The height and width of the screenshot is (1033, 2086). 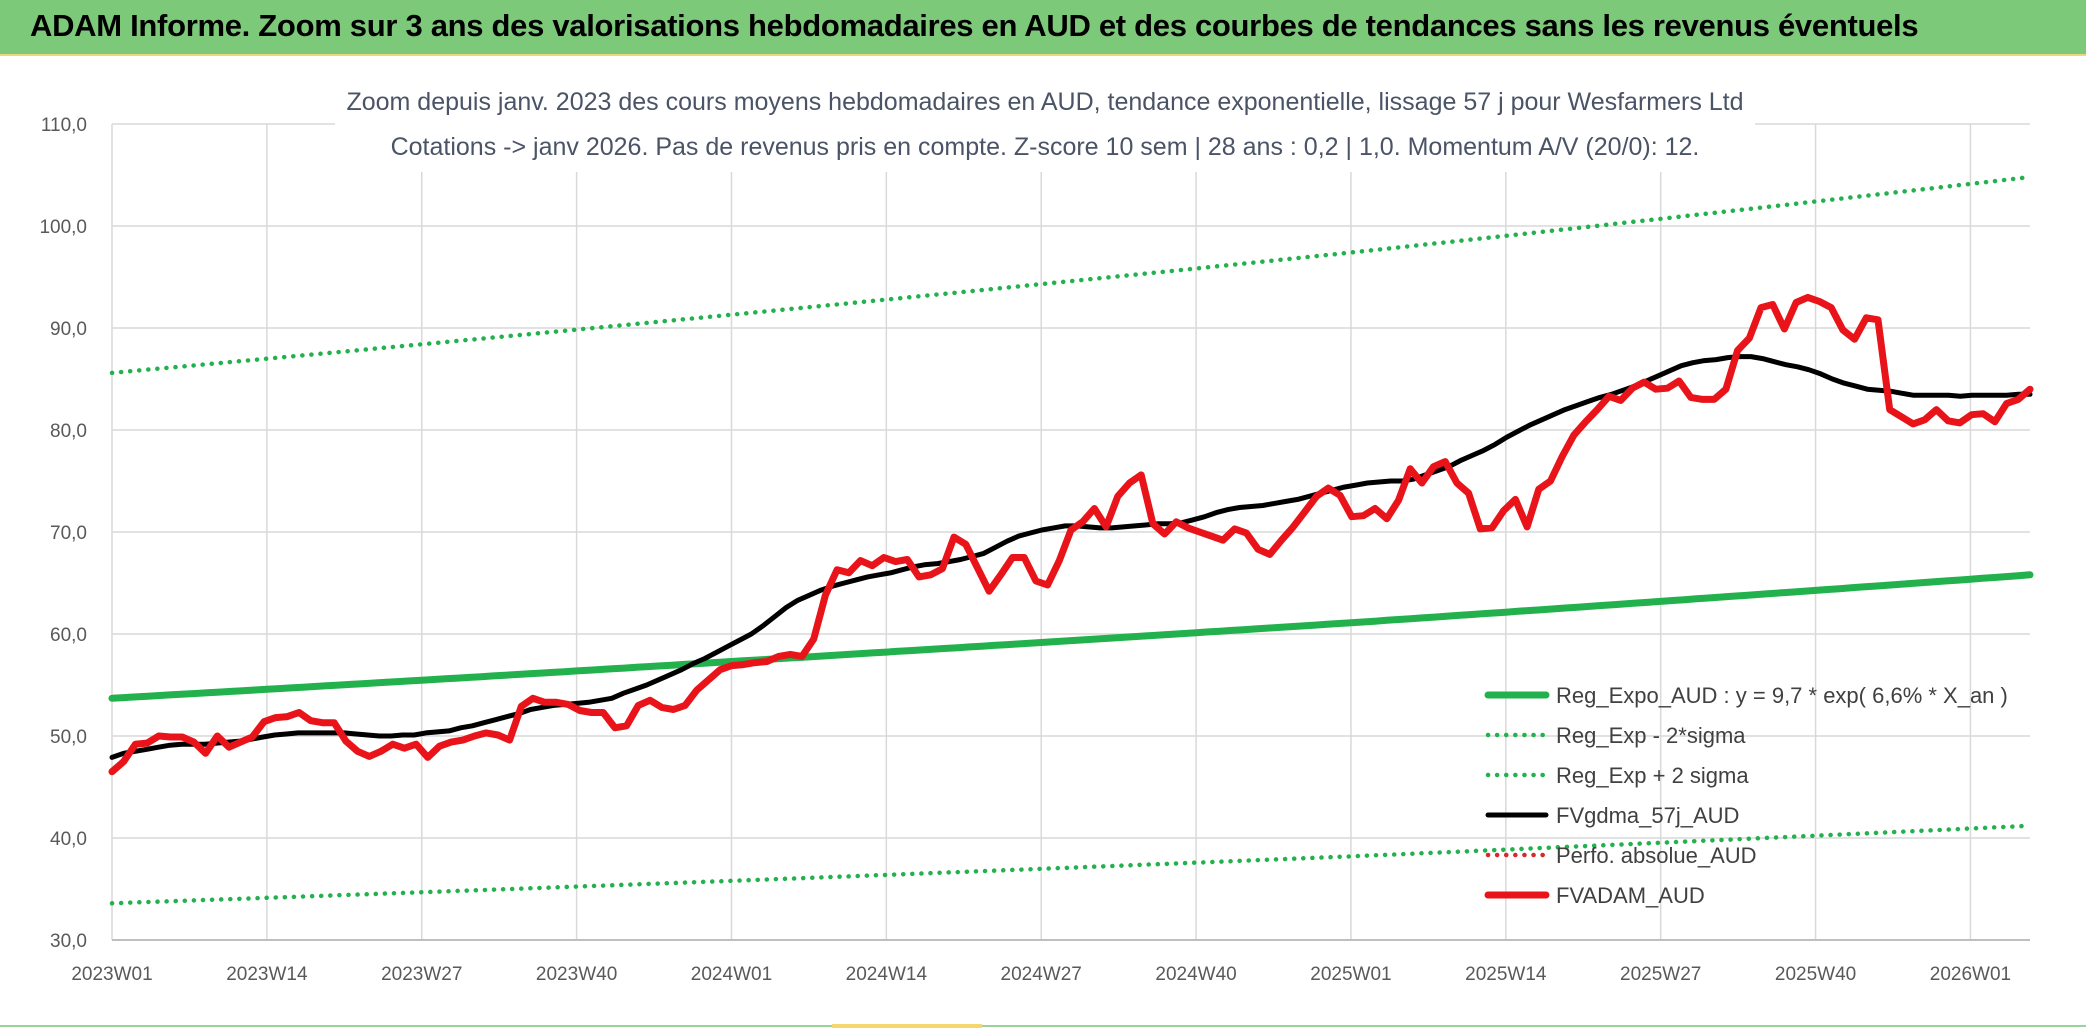 What do you see at coordinates (63, 227) in the screenshot?
I see `y-tick-label: 100,0` at bounding box center [63, 227].